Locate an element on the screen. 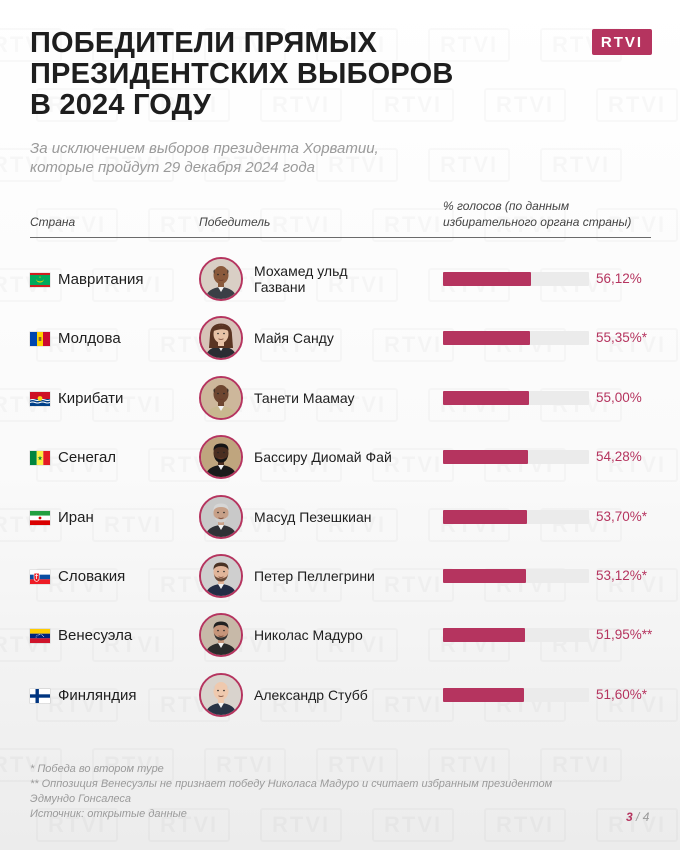 The width and height of the screenshot is (680, 850). winner-name-line: Бассиру Диомай Фай is located at coordinates (323, 457).